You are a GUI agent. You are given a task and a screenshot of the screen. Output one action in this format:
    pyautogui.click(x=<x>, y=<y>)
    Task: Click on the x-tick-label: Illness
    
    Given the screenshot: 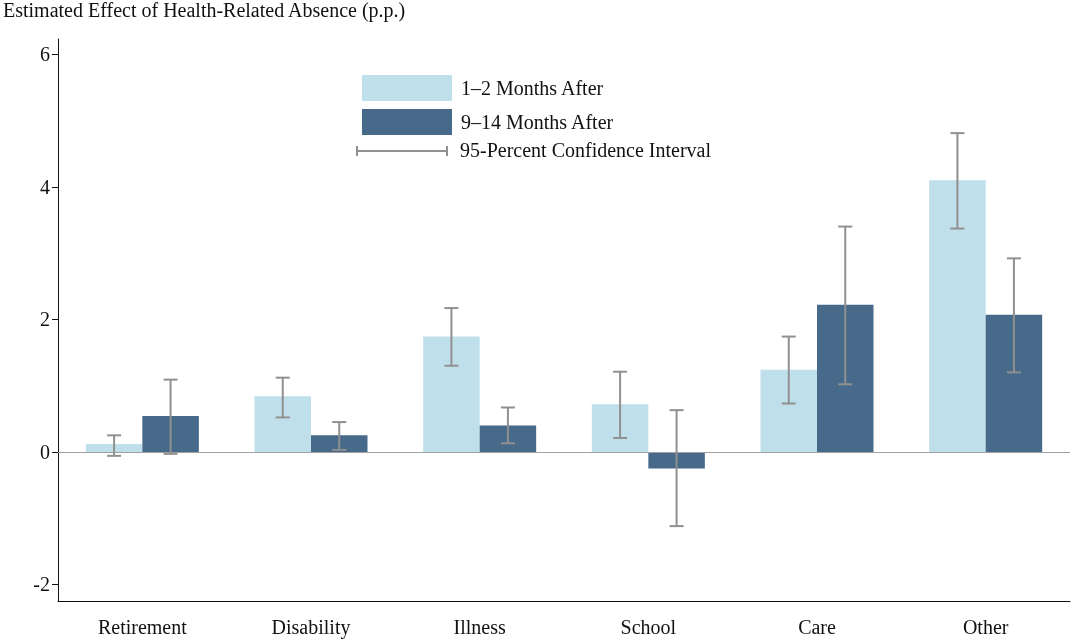 What is the action you would take?
    pyautogui.click(x=479, y=627)
    